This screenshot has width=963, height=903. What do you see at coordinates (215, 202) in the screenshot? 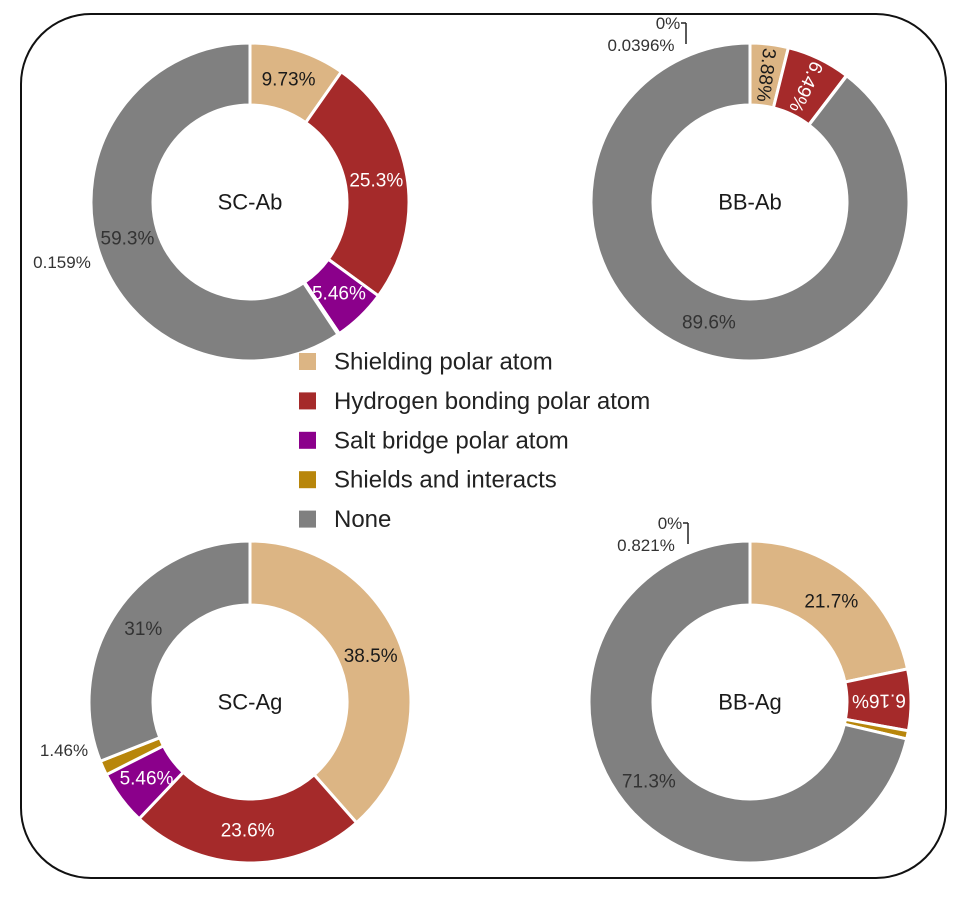
I see `sc-ab-slice-none` at bounding box center [215, 202].